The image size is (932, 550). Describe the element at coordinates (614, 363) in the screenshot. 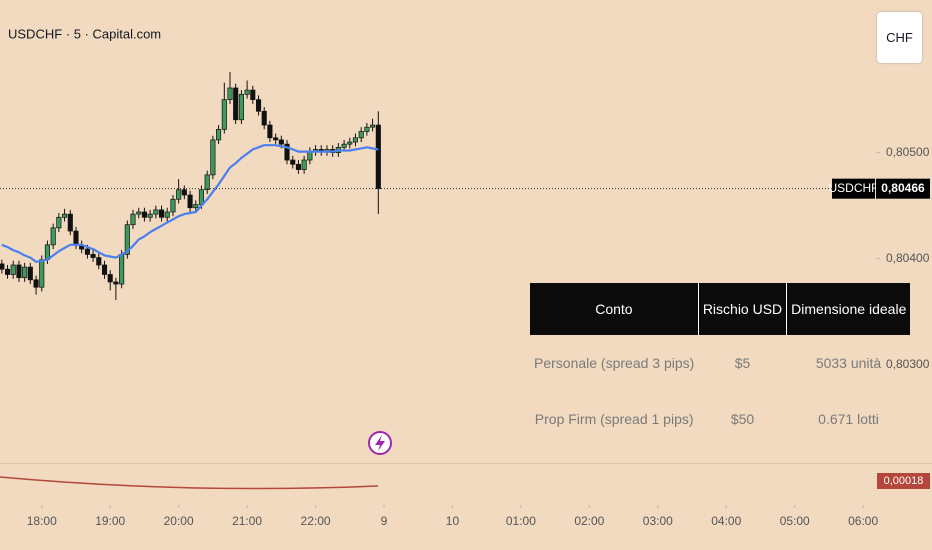

I see `cell: Personale (spread 3 pips)` at that location.